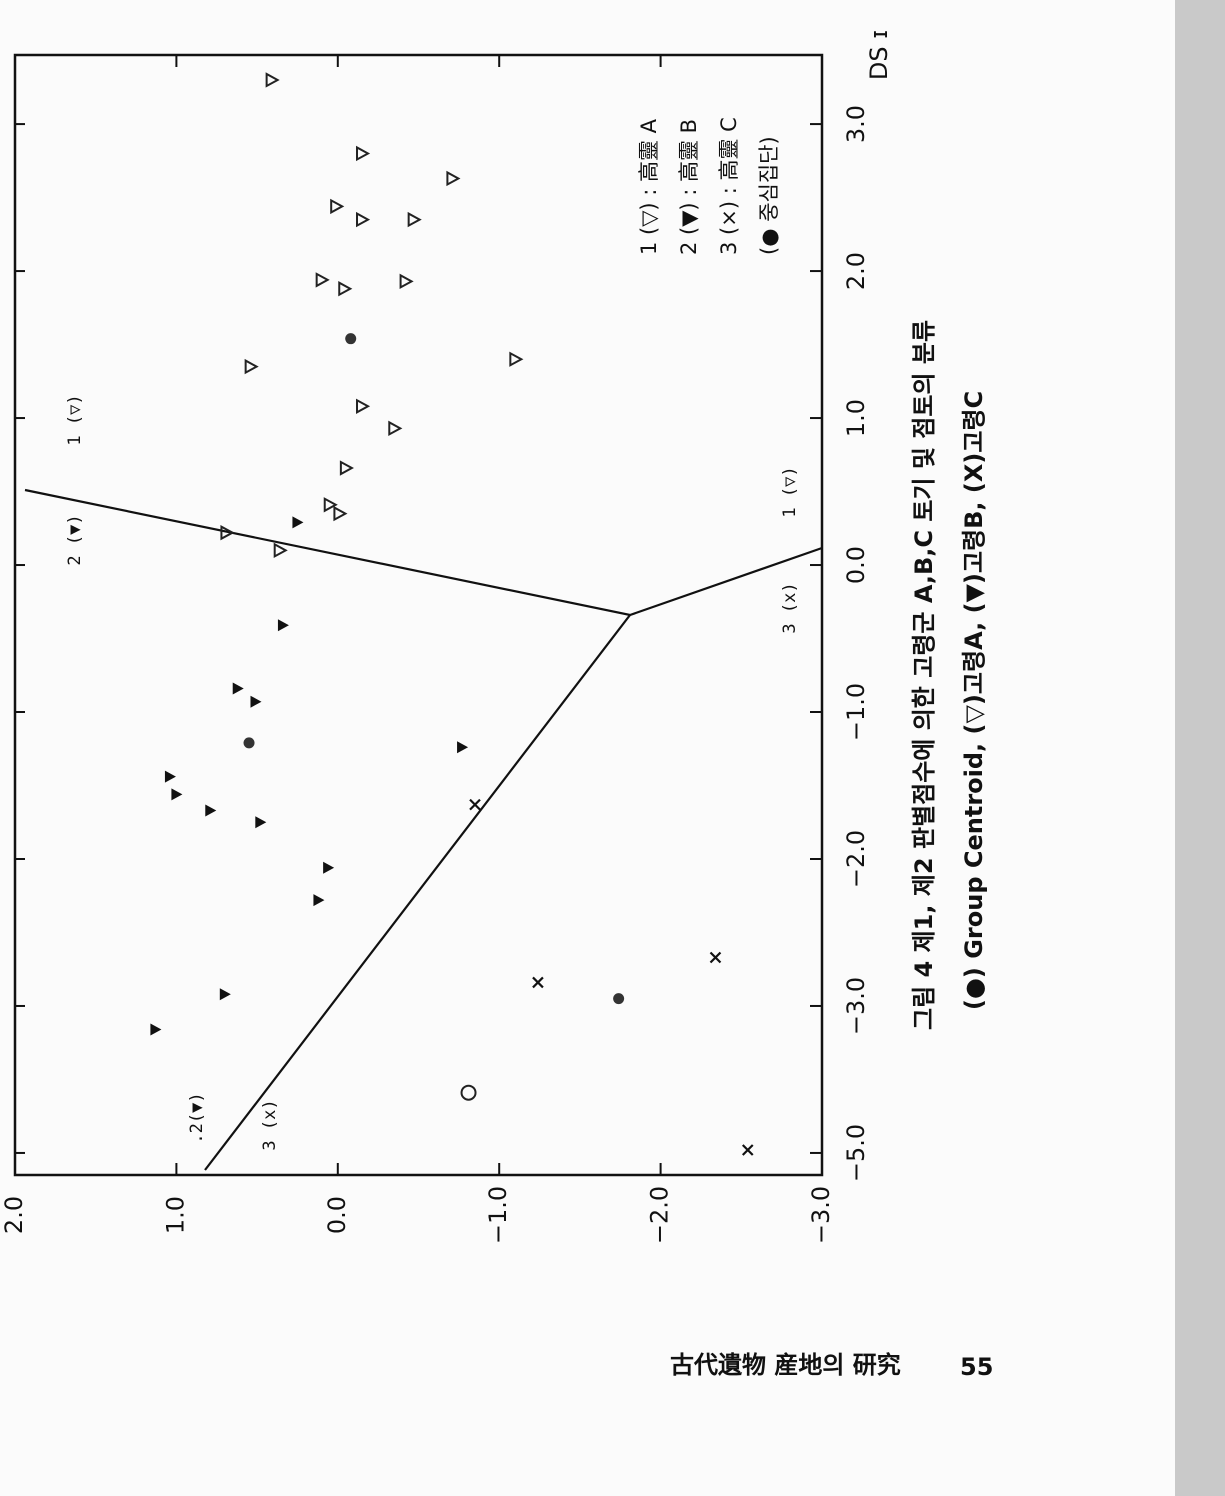  What do you see at coordinates (729, 186) in the screenshot?
I see `legend-entry: 3 (×) : 高靈 C` at bounding box center [729, 186].